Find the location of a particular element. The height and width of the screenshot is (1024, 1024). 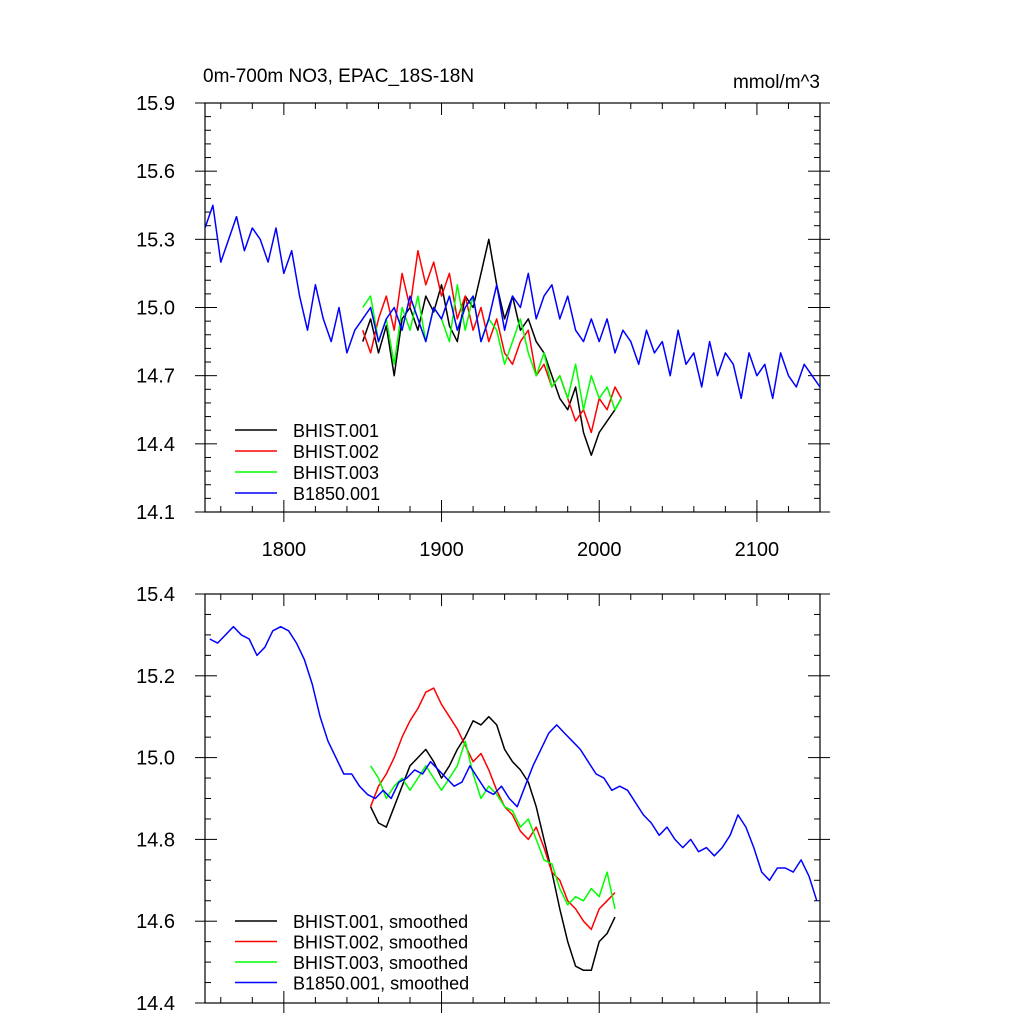

x-tick-label: 1800 is located at coordinates (284, 550).